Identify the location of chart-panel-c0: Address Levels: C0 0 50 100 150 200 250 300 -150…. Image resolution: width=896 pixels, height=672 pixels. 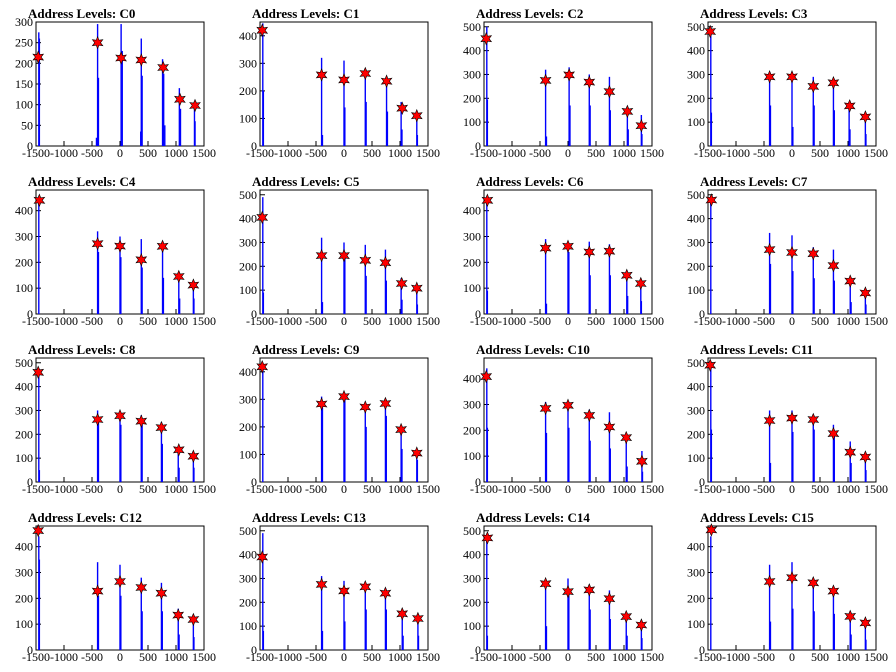
(112, 84).